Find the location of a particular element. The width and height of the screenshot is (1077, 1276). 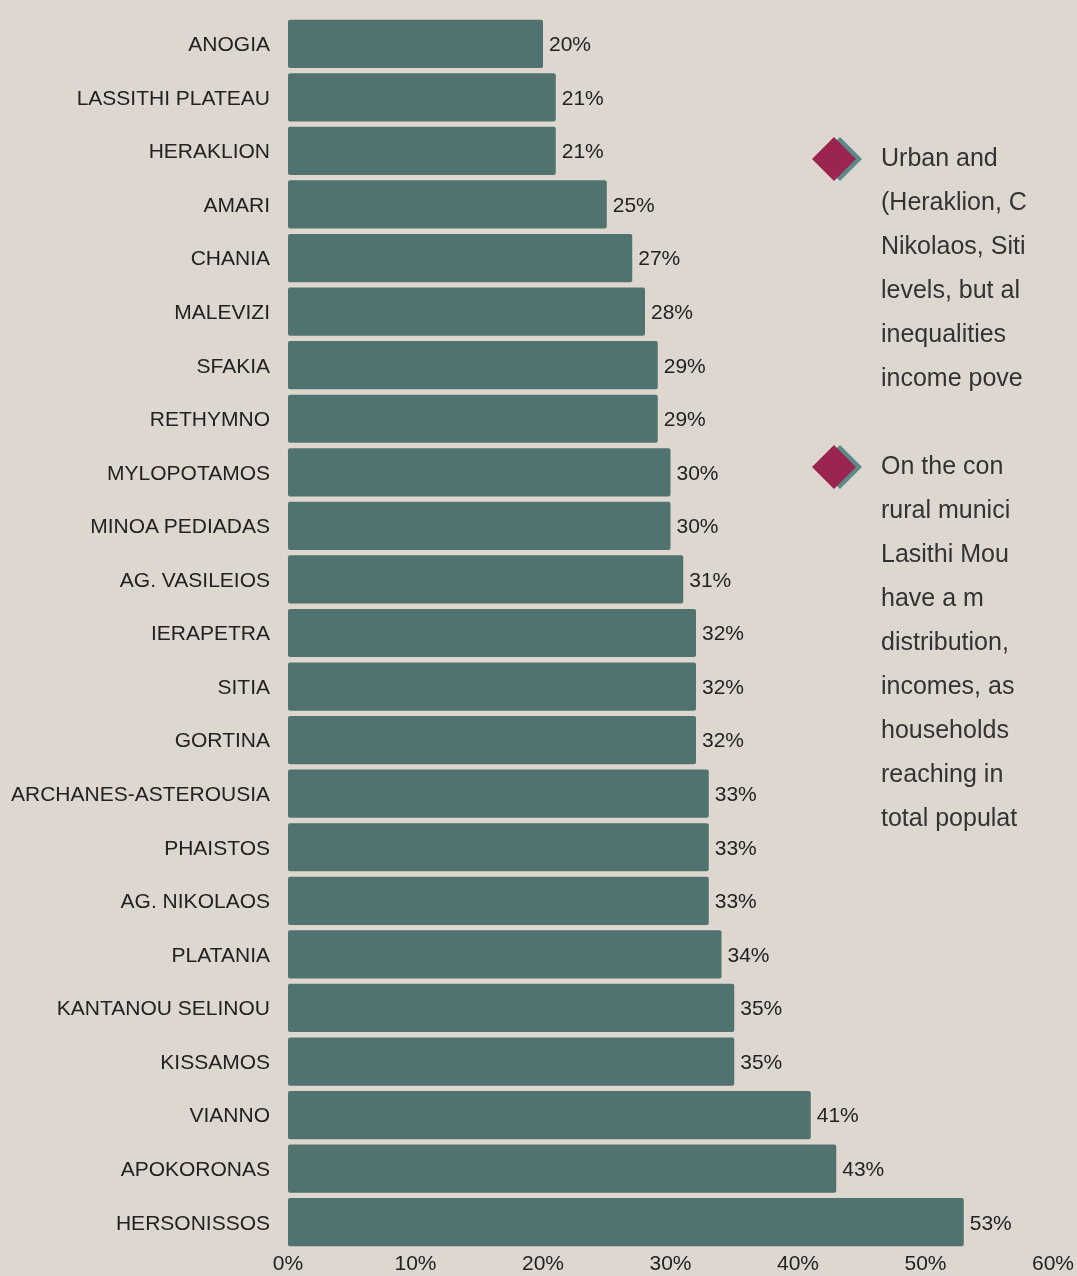

y-tick-label: RETHYMNO is located at coordinates (209, 419).